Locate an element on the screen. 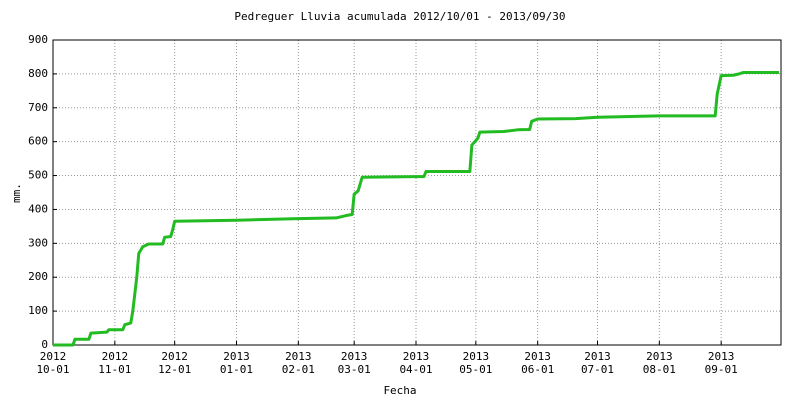  y-tick-label: 800 is located at coordinates (38, 73).